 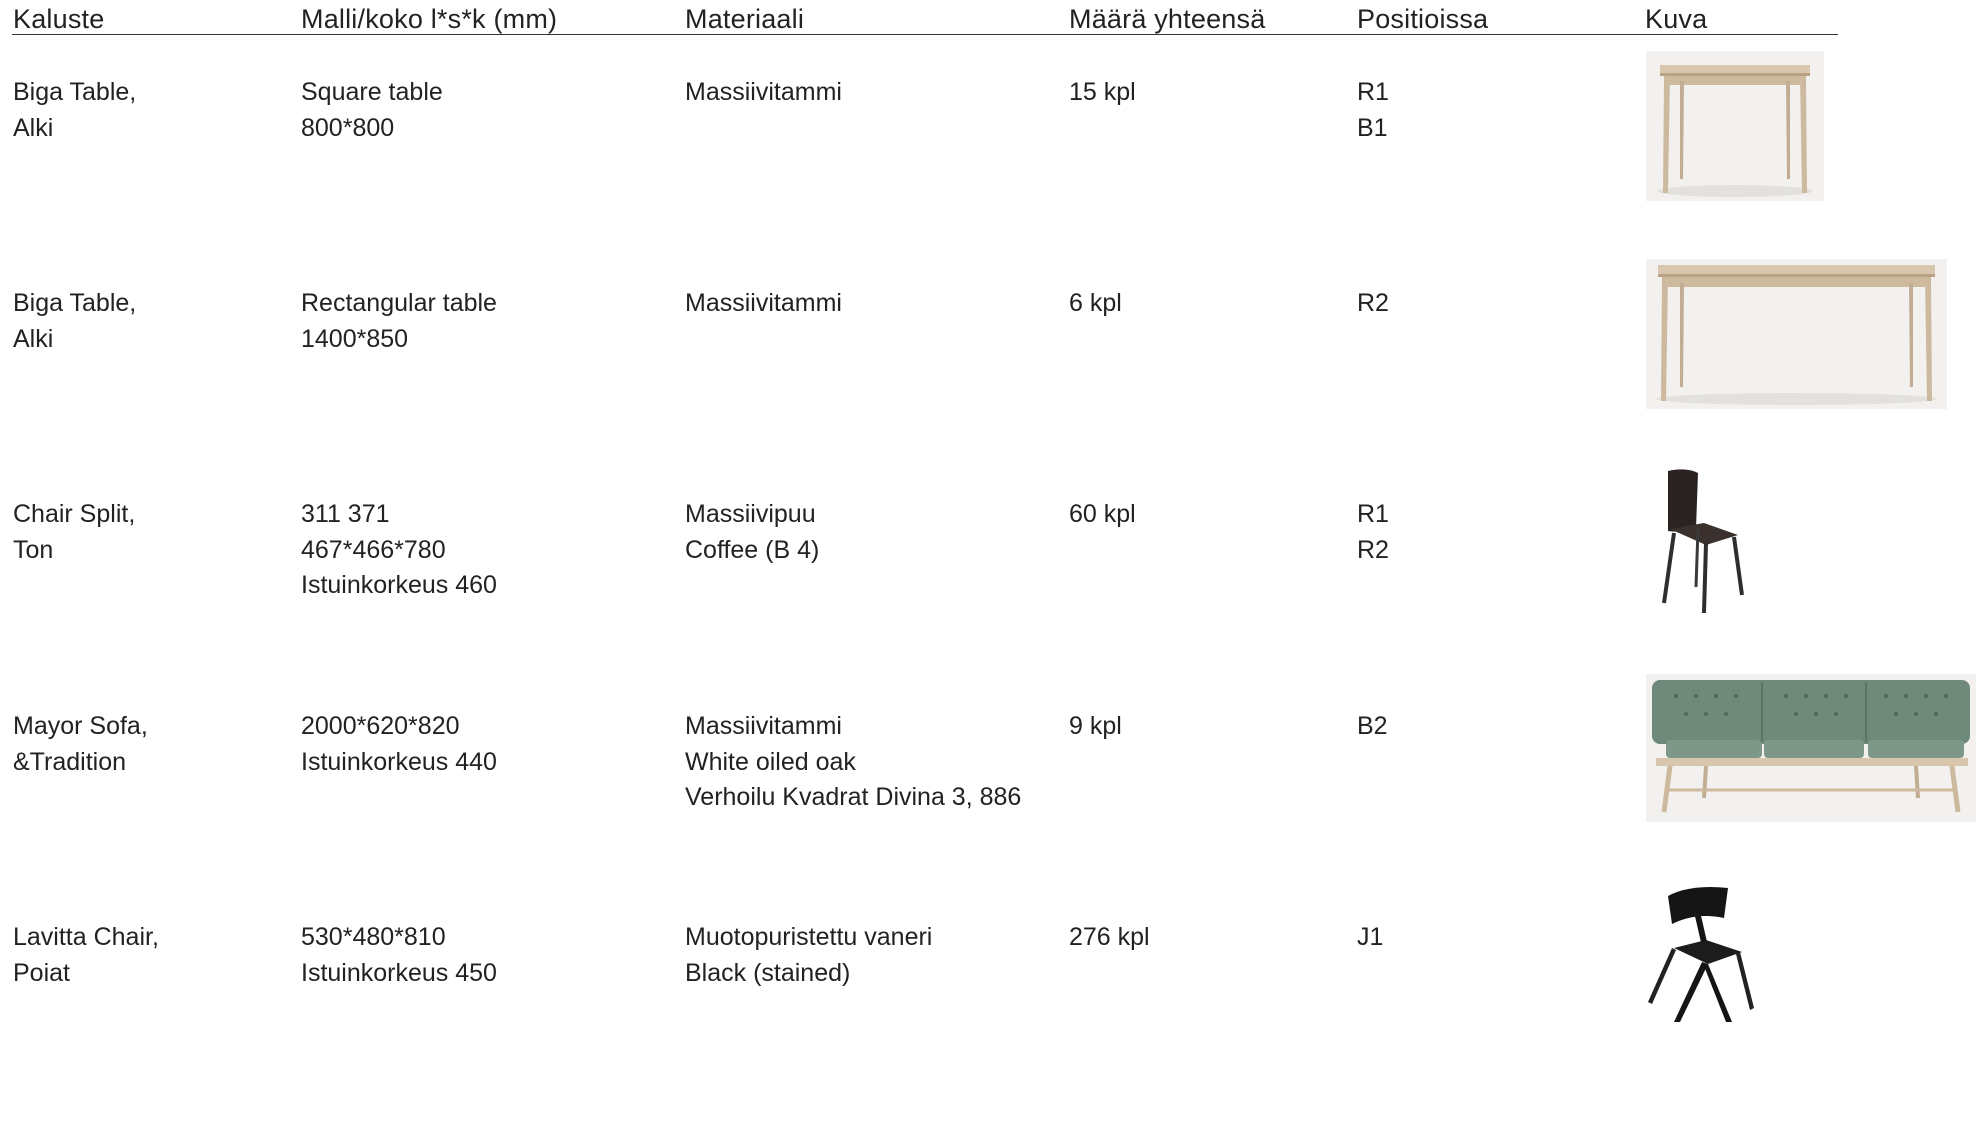 What do you see at coordinates (925, 34) in the screenshot?
I see `header-divider` at bounding box center [925, 34].